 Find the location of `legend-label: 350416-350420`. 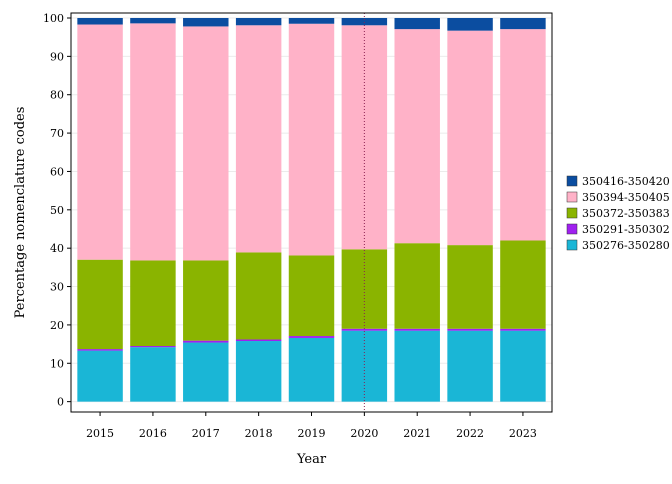

legend-label: 350416-350420 is located at coordinates (626, 181).